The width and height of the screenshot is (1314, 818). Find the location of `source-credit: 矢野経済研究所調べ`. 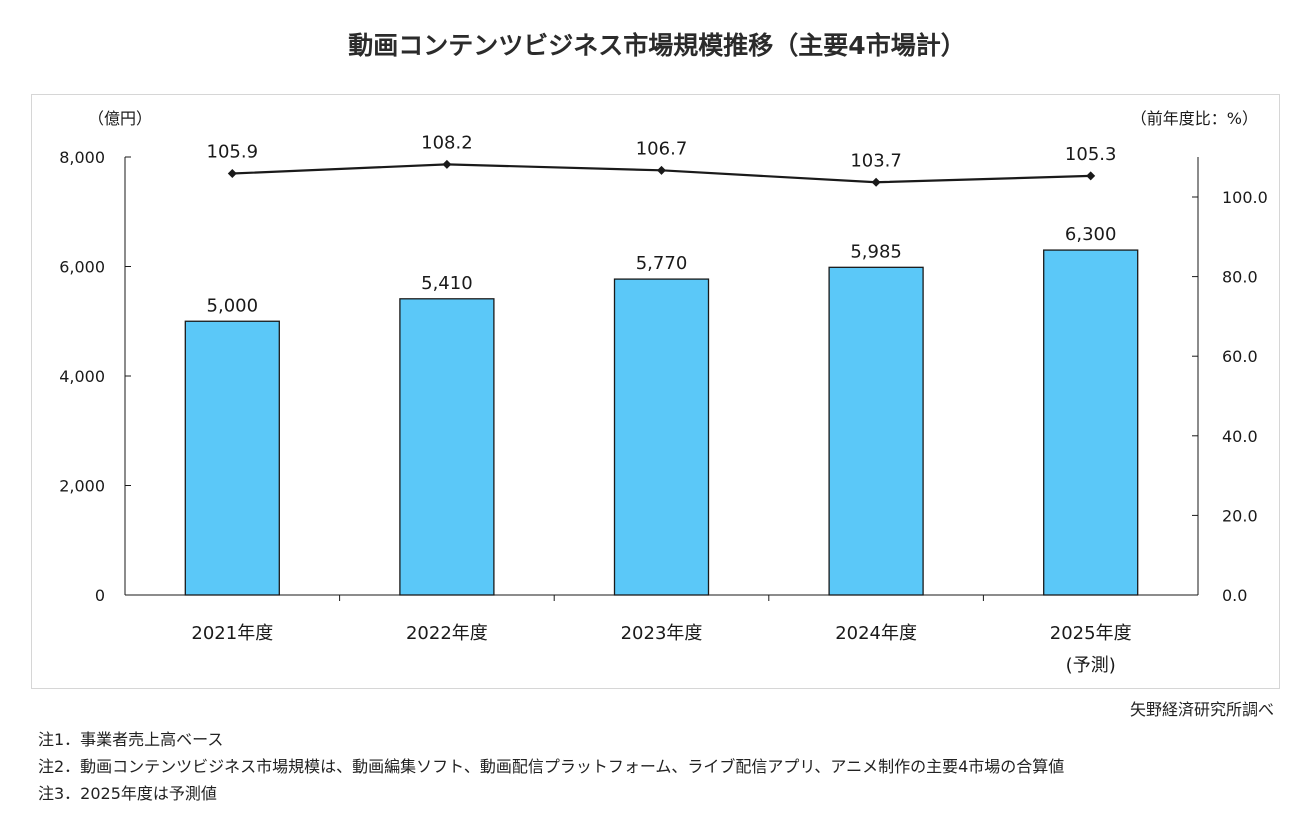

source-credit: 矢野経済研究所調べ is located at coordinates (1201, 709).